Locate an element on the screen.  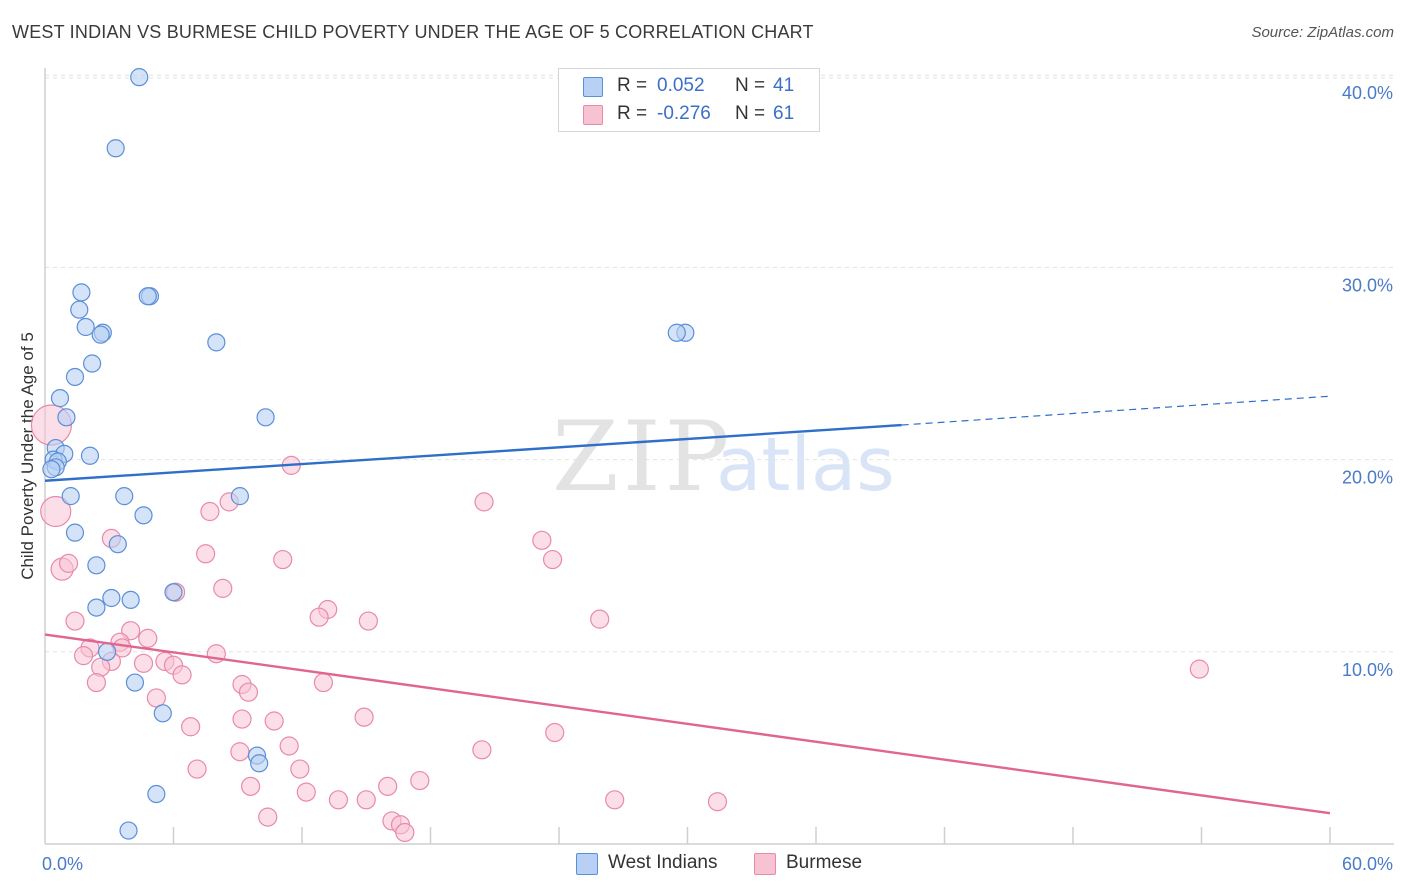
watermark-zip: ZIP is located at coordinates (642, 457).